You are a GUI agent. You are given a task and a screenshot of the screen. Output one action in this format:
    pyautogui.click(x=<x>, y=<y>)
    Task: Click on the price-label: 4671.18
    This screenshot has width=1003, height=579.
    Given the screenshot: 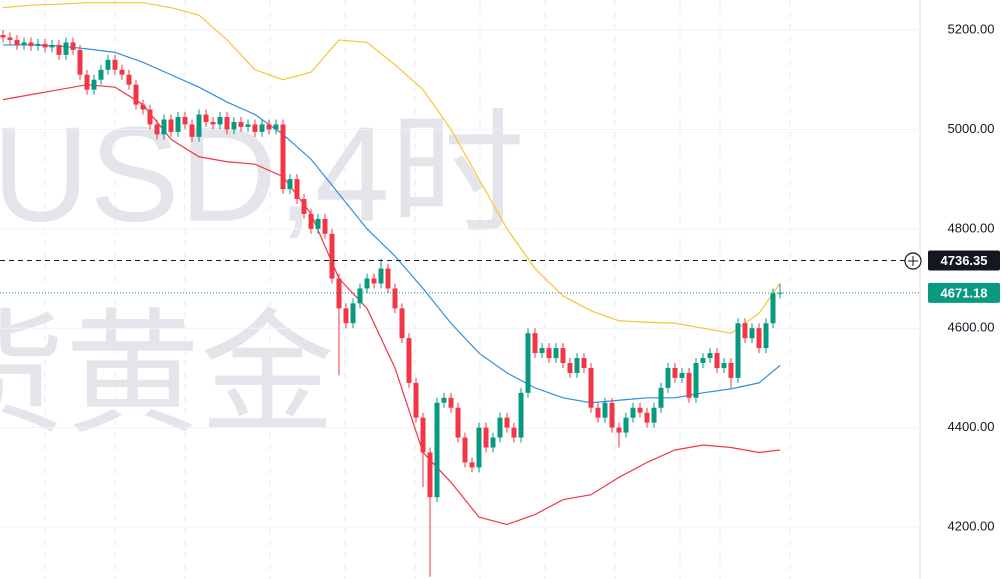 What is the action you would take?
    pyautogui.click(x=964, y=292)
    